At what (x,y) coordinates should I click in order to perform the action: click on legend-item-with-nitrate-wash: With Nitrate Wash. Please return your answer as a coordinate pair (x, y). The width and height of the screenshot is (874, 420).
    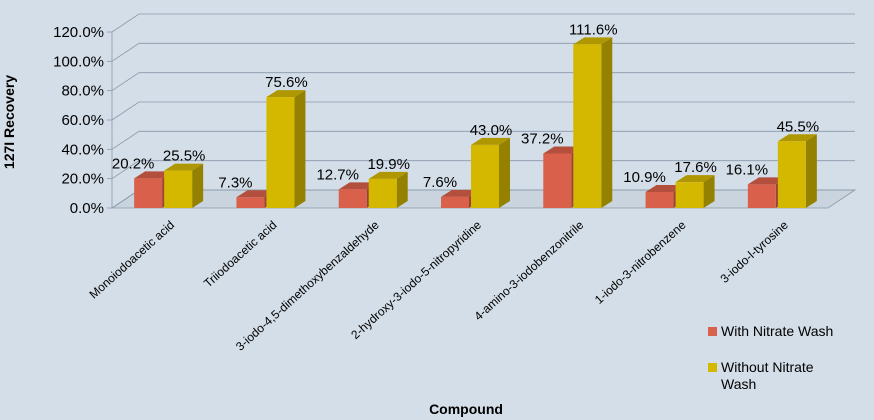
    Looking at the image, I should click on (770, 331).